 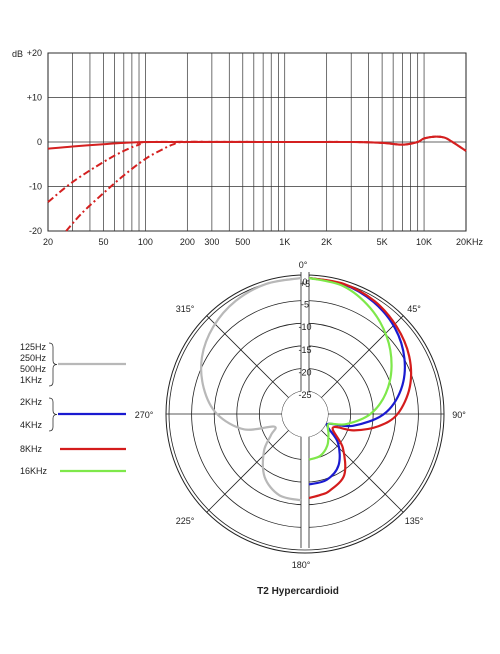 What do you see at coordinates (263, 242) in the screenshot?
I see `x-tick-labels: 20 50 100 200 300 500 1K 2K 5K 10K 20KHz` at bounding box center [263, 242].